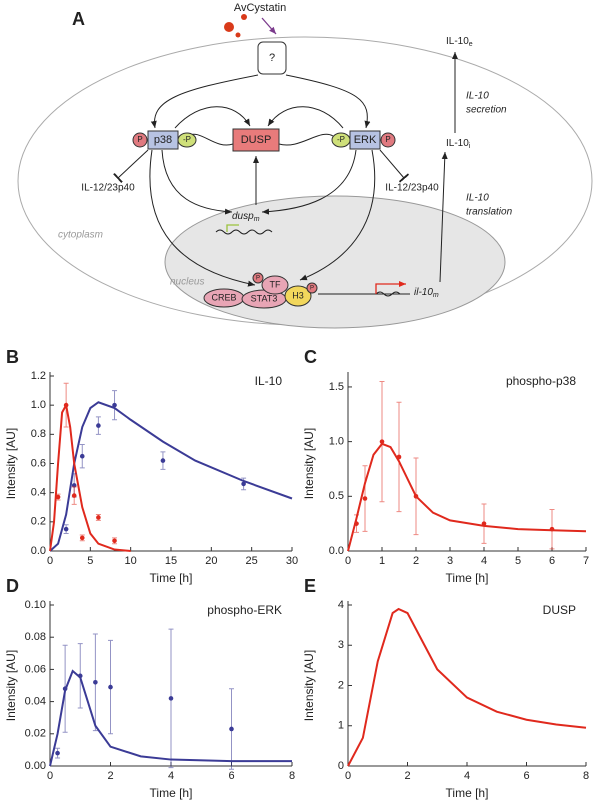 The height and width of the screenshot is (800, 602). I want to click on chart-title: DUSP, so click(559, 610).